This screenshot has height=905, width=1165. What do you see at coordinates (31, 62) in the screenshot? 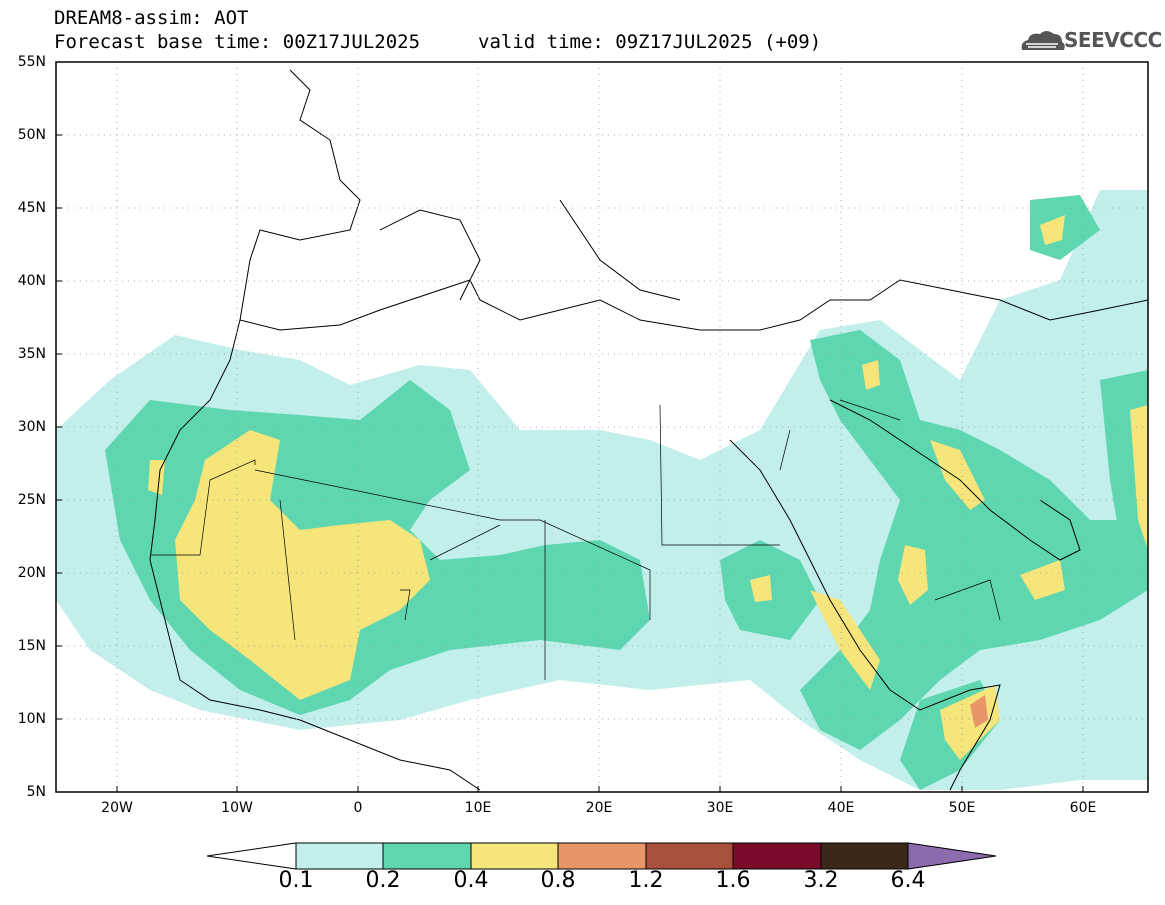
I see `lat-label: 55N` at bounding box center [31, 62].